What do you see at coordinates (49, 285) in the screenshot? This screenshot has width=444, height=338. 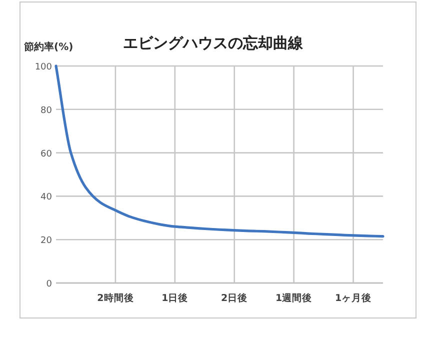 I see `y-tick-label: 0` at bounding box center [49, 285].